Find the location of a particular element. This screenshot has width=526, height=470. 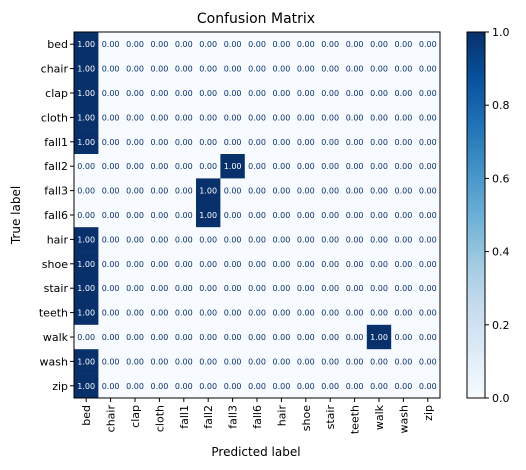

x-tick-label: fall6 is located at coordinates (257, 417).